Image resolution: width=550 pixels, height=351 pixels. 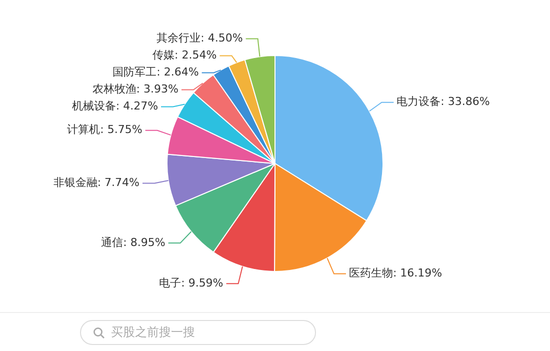 I want to click on slice-label: 机械设备: 4.27%, so click(x=115, y=106).